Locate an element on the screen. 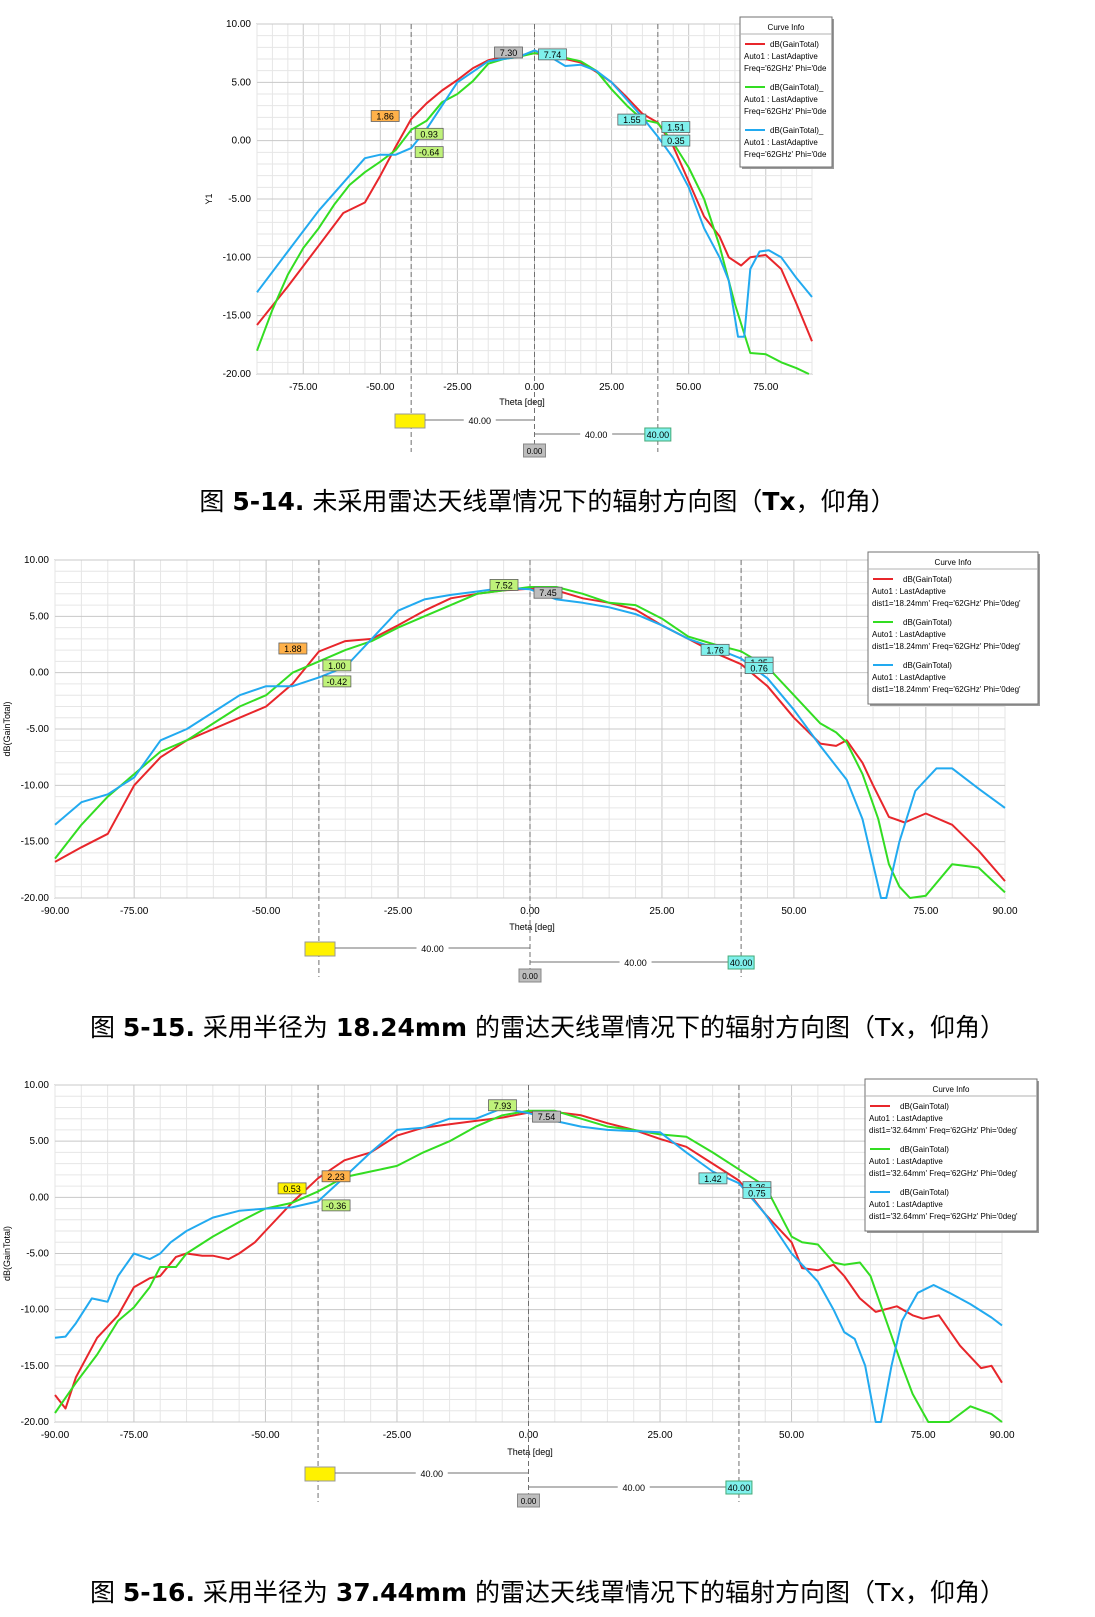 The width and height of the screenshot is (1095, 1617). marker-flag-value: 0.53 is located at coordinates (292, 1189).